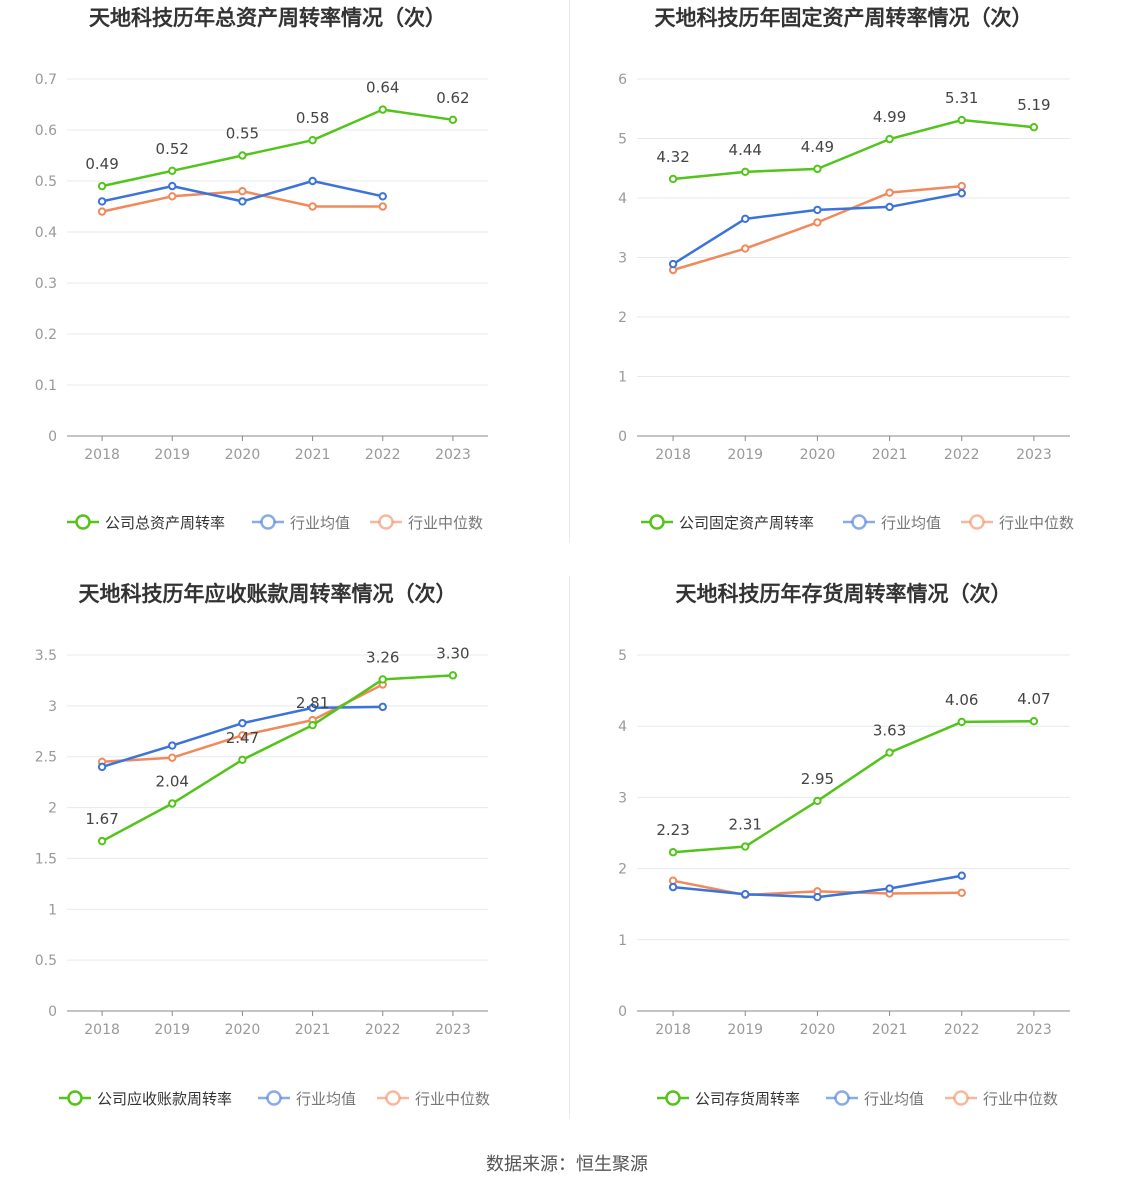  I want to click on chart-title: 天地科技历年存货周转率情况（次）, so click(844, 594).